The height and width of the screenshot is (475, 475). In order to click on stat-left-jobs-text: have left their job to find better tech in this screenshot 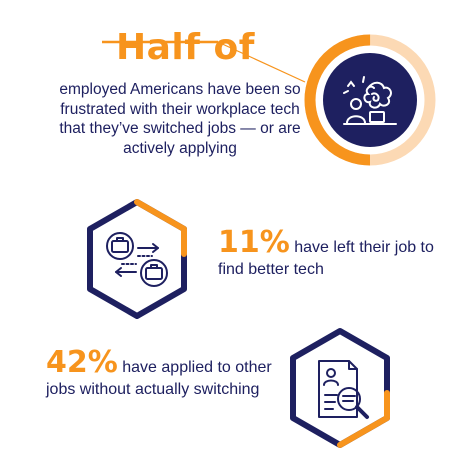, I will do `click(326, 258)`.